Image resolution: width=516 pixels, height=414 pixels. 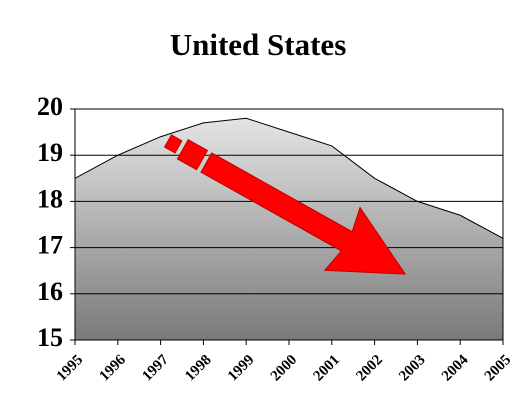 What do you see at coordinates (50, 106) in the screenshot?
I see `y-tick-label: 20` at bounding box center [50, 106].